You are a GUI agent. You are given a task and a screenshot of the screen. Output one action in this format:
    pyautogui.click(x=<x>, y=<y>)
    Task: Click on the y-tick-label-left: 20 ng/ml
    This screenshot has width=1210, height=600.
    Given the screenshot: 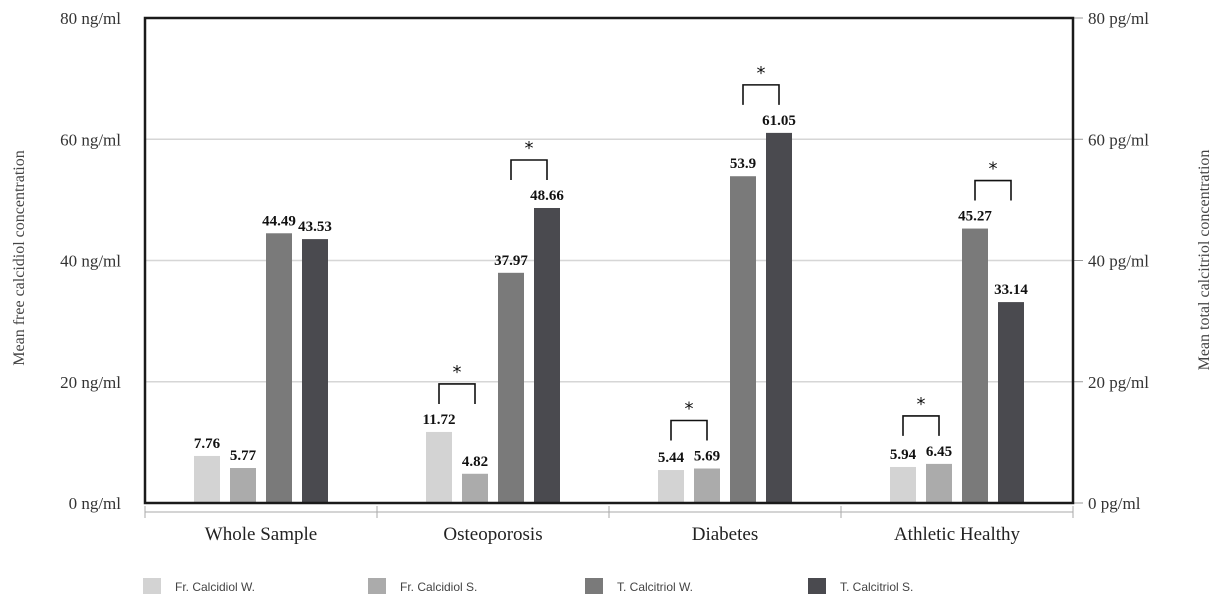 What is the action you would take?
    pyautogui.click(x=90, y=382)
    